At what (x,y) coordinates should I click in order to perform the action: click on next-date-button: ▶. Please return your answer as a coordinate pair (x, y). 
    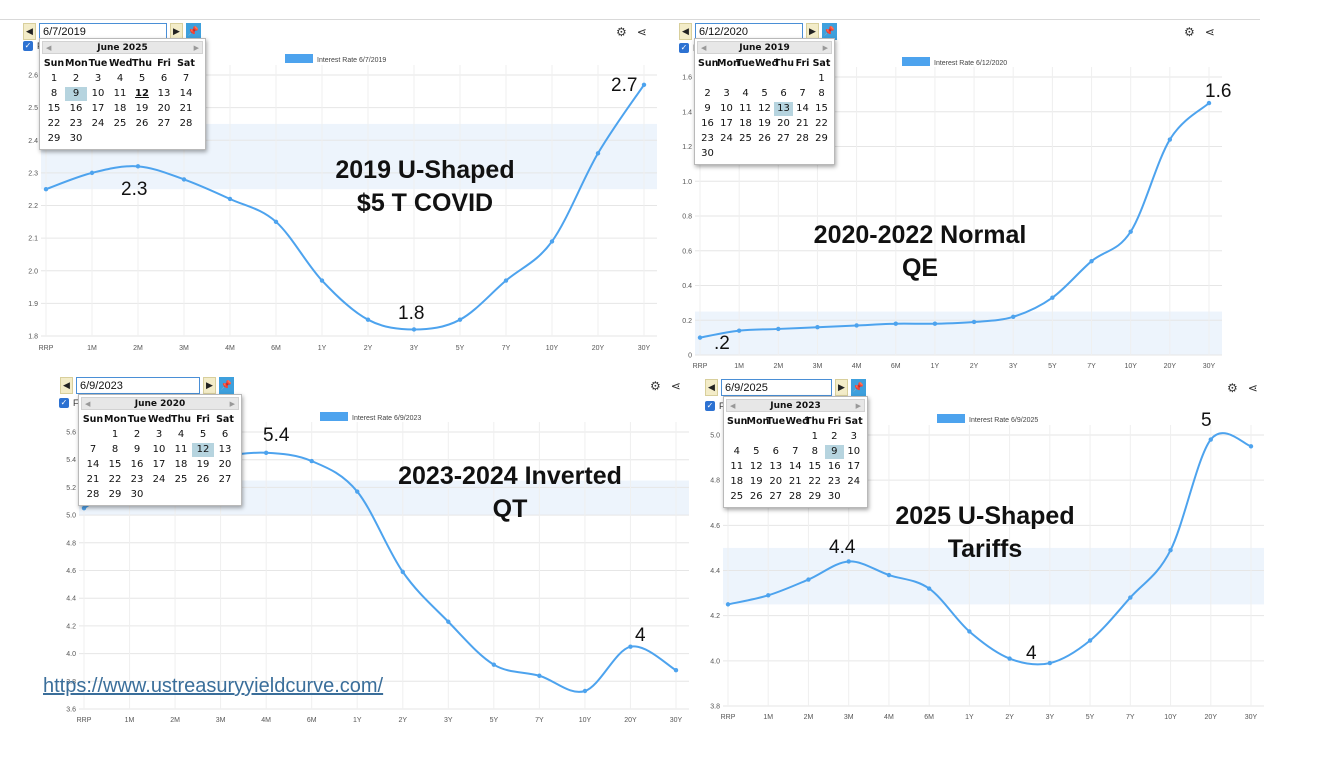
    Looking at the image, I should click on (209, 385).